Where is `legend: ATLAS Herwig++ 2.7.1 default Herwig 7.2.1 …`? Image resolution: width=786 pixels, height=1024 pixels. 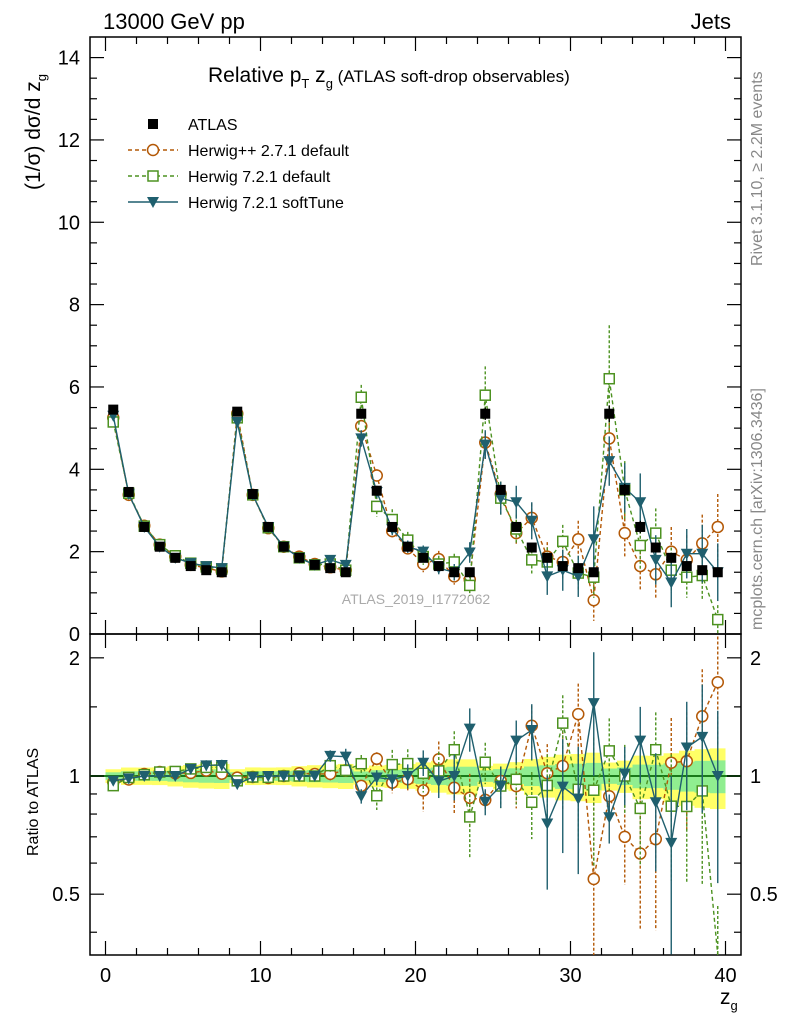
legend: ATLAS Herwig++ 2.7.1 default Herwig 7.2.1 … is located at coordinates (239, 164).